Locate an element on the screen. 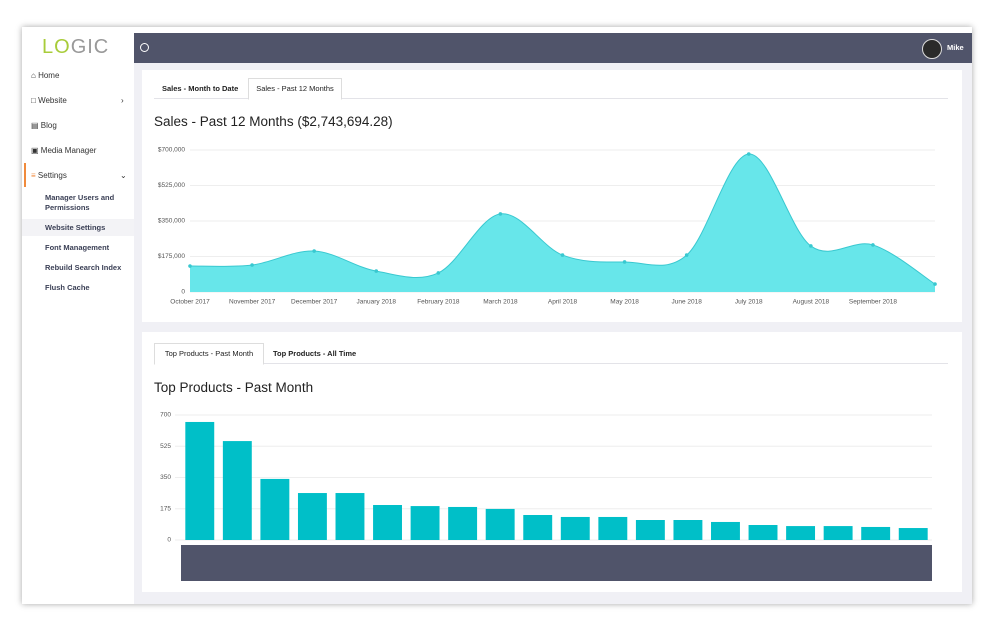 The height and width of the screenshot is (628, 1000). nav-label: Website is located at coordinates (52, 100).